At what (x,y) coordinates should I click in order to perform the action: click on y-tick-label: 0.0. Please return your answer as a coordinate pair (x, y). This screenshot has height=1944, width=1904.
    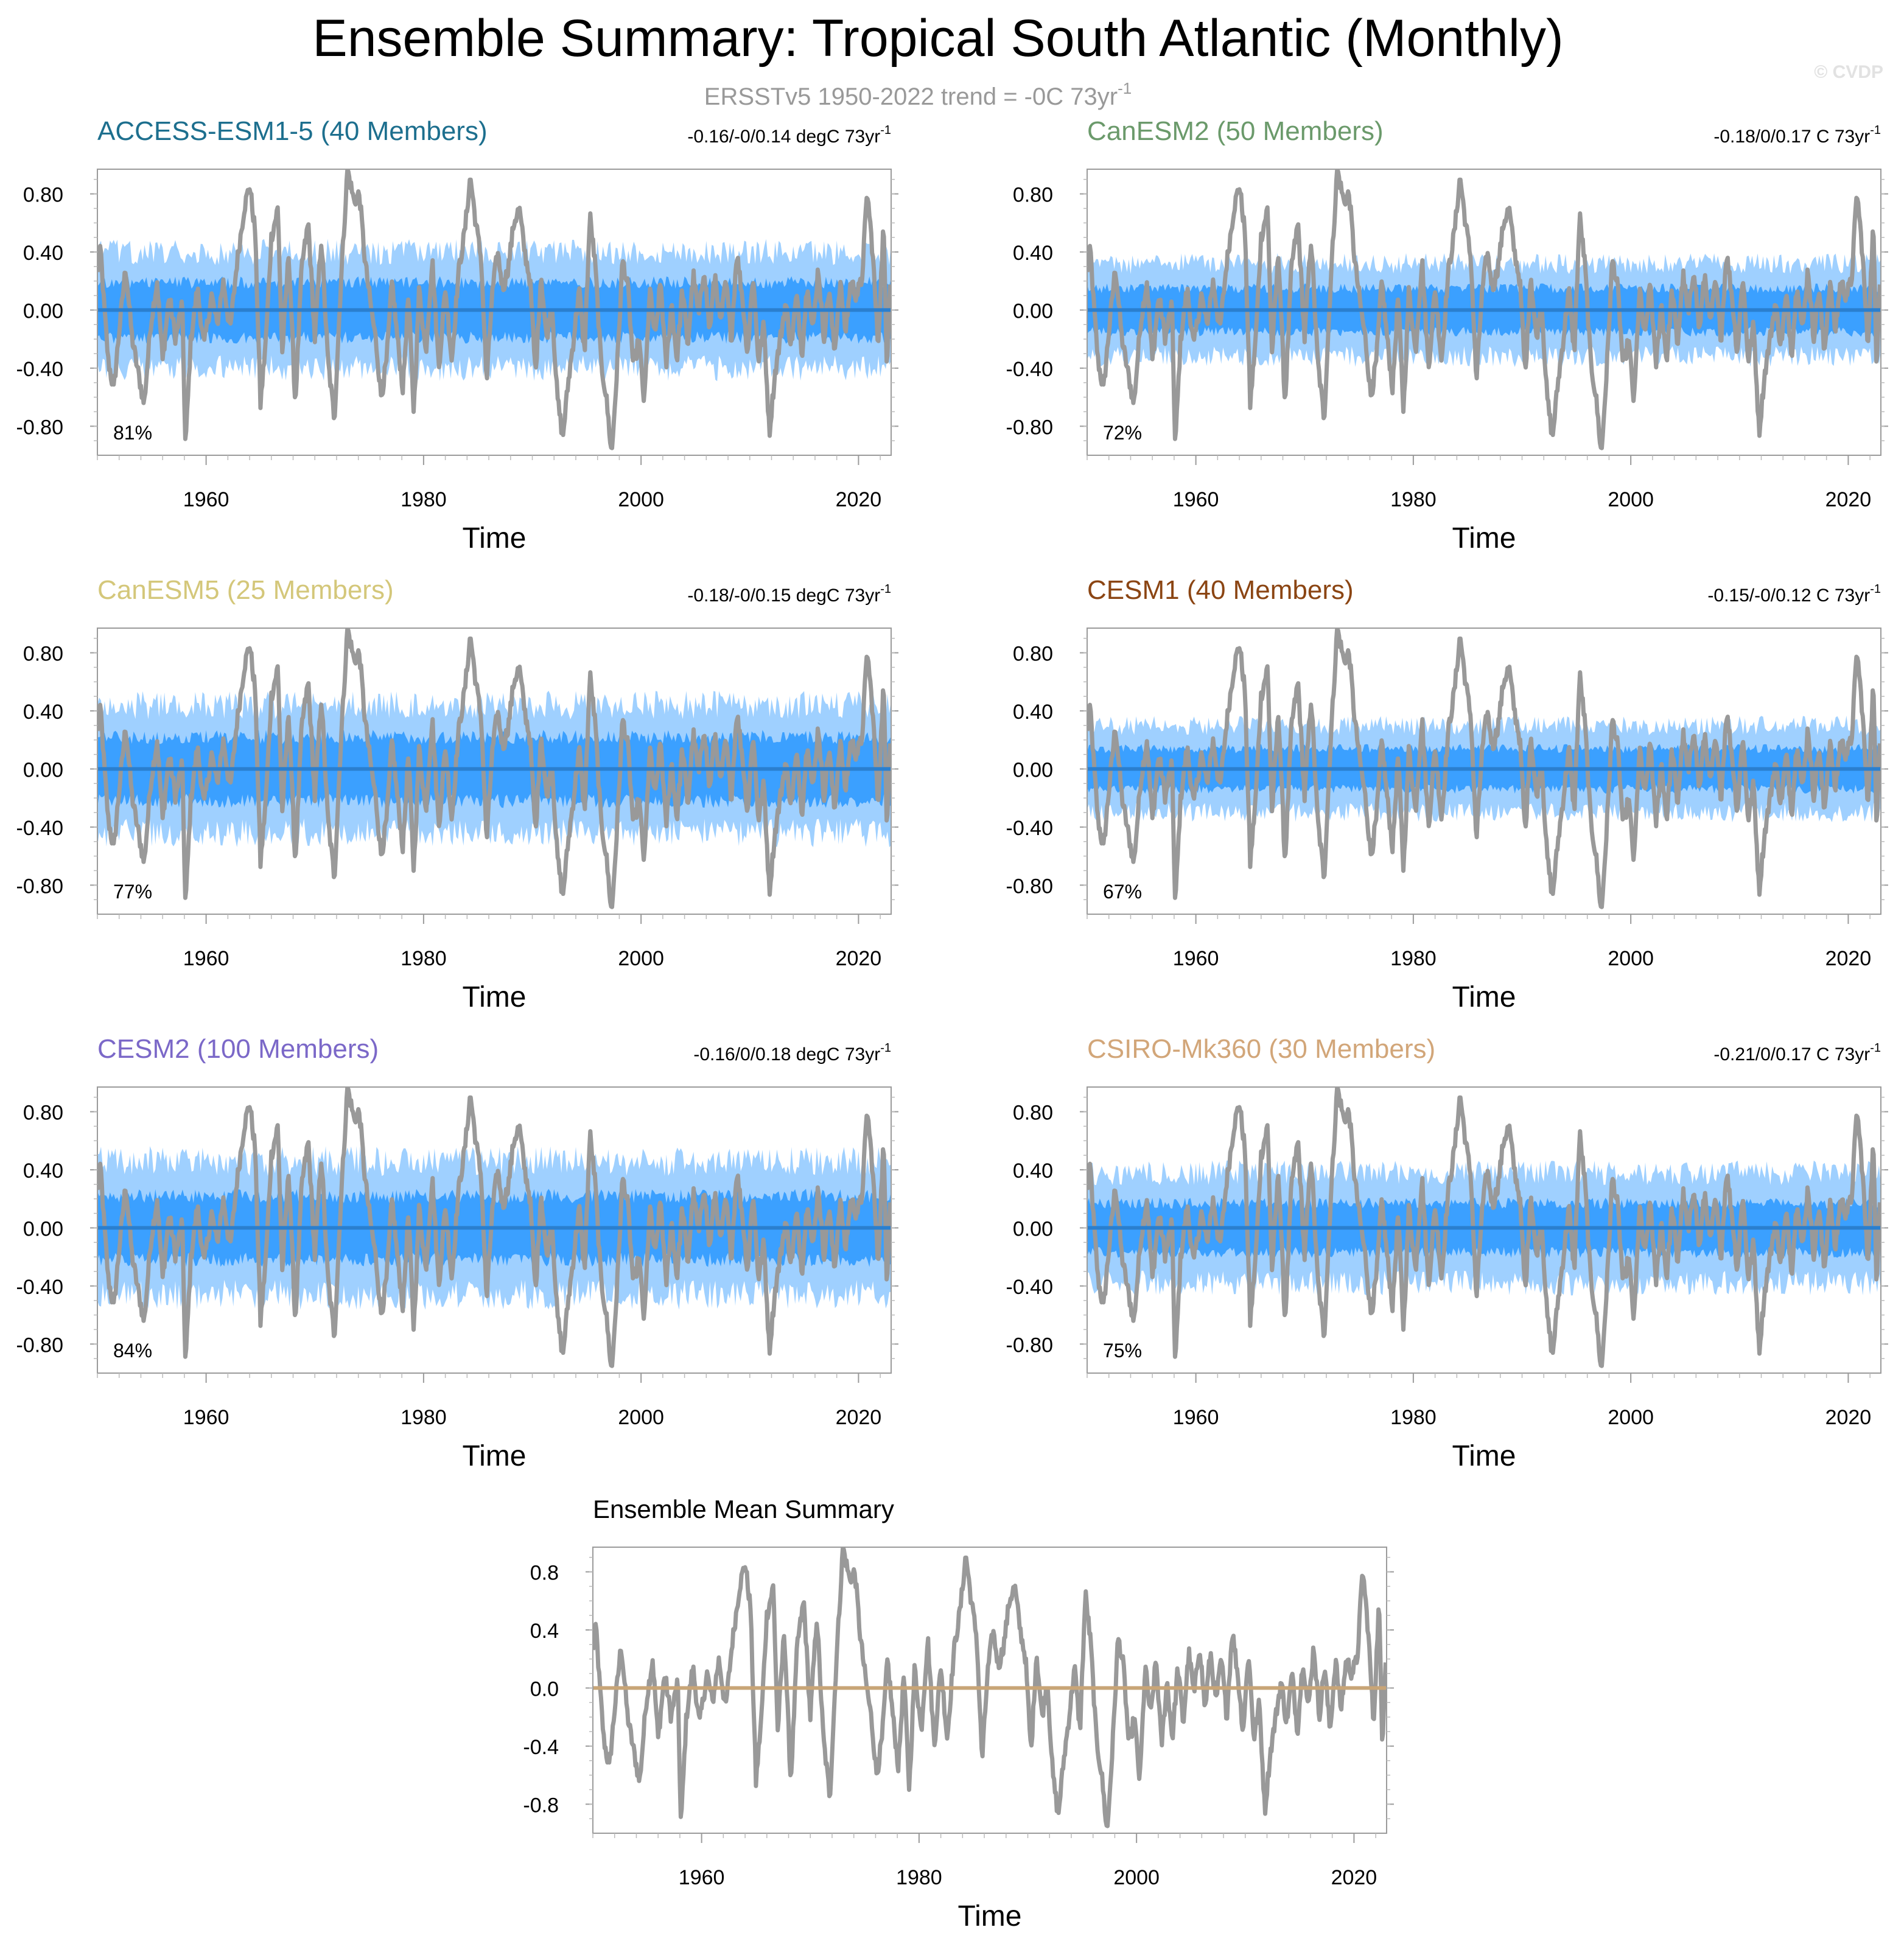
    Looking at the image, I should click on (544, 1689).